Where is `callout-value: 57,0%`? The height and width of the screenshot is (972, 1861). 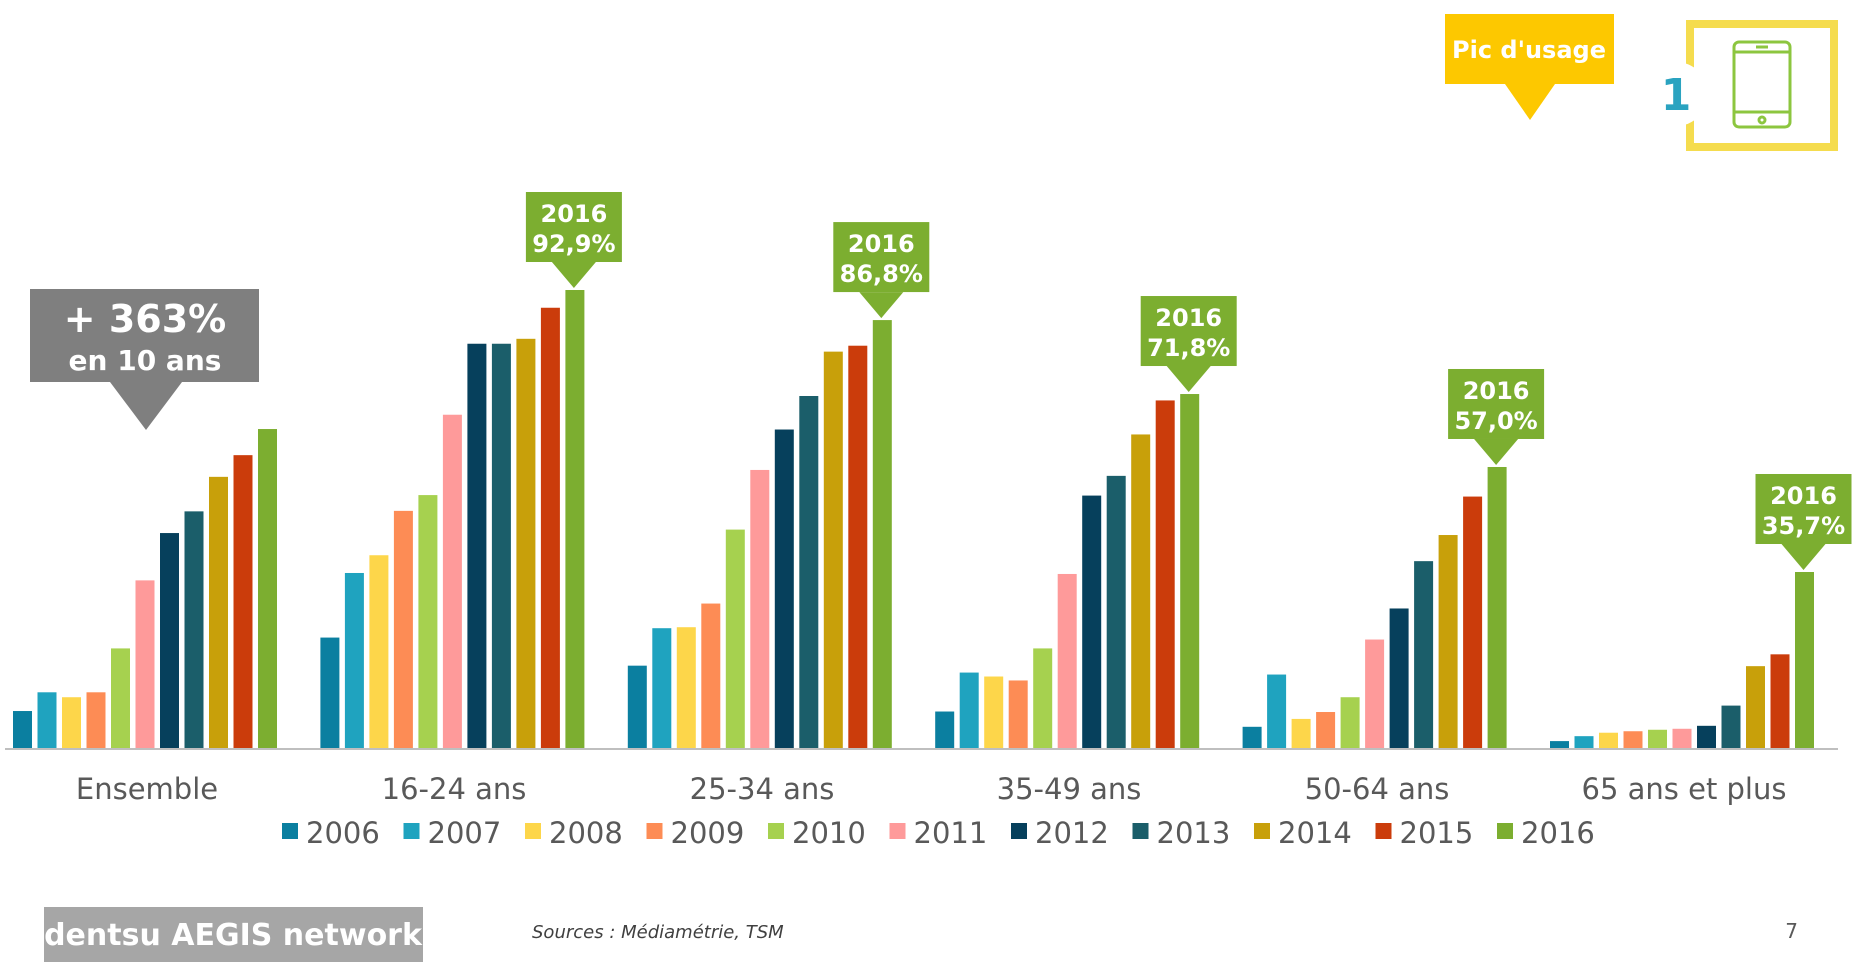 callout-value: 57,0% is located at coordinates (1495, 421).